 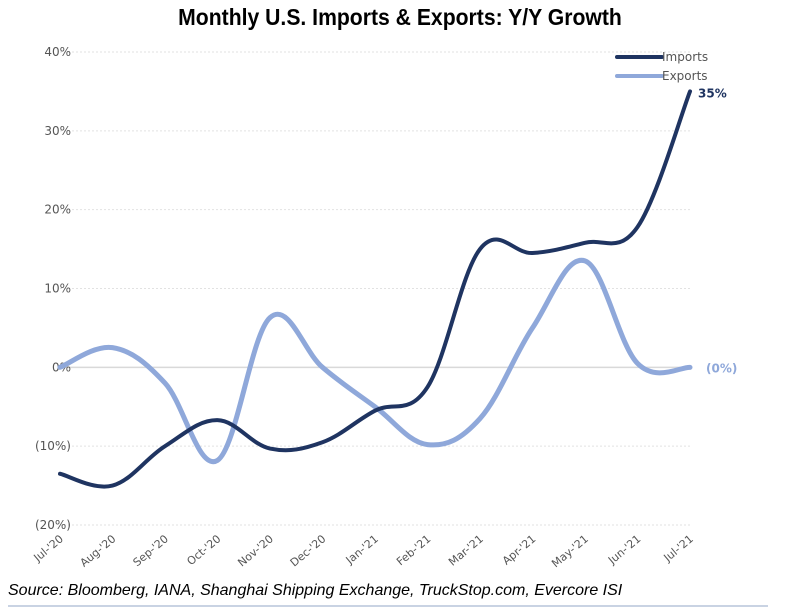 I want to click on y-axis: 40%30%20%10%0%(10%)(20%), so click(x=53, y=288).